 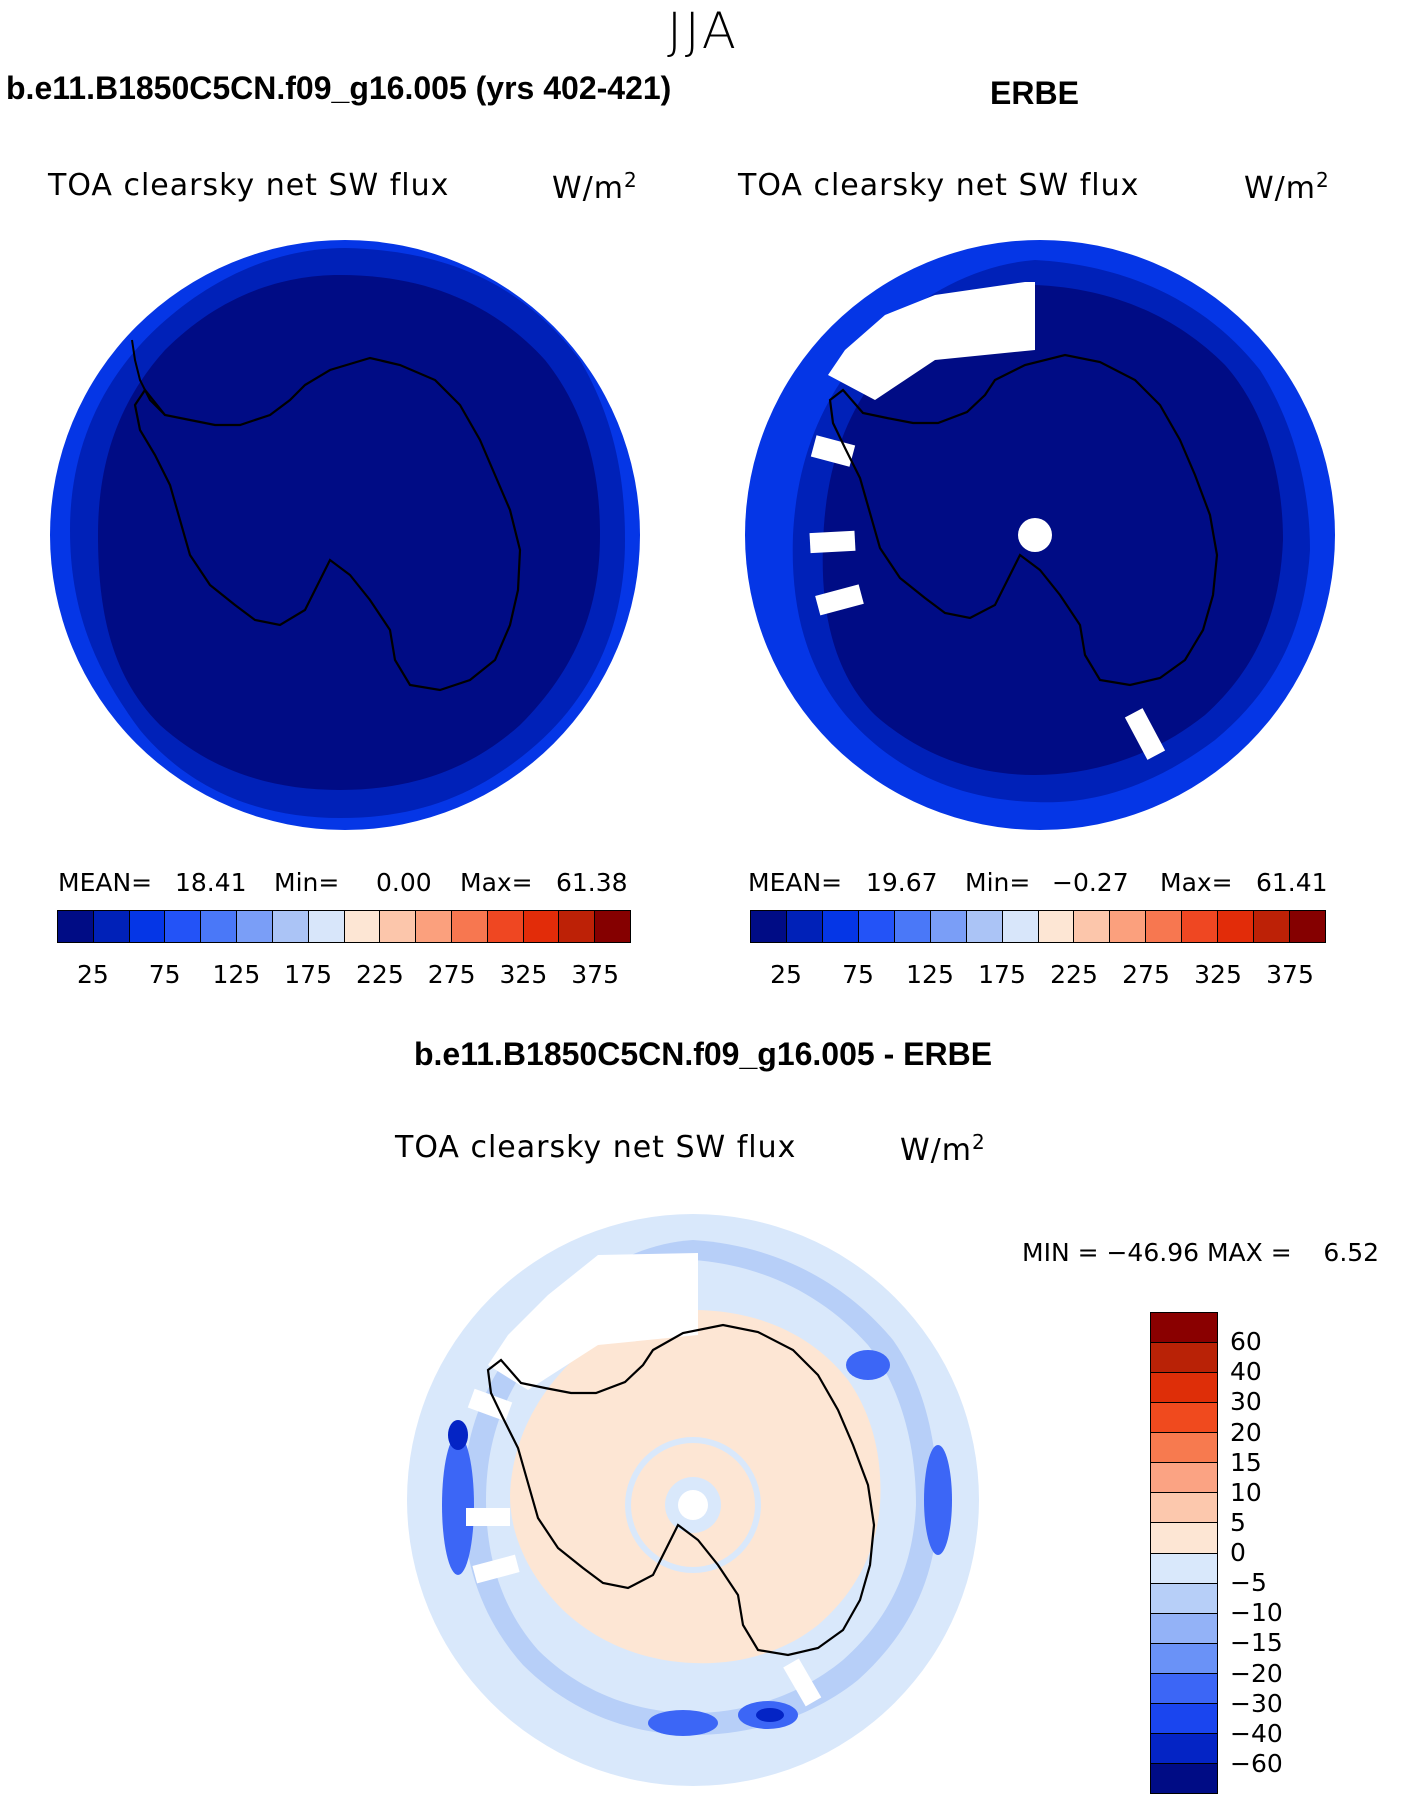 I want to click on obs-min-label: Min=, so click(x=998, y=882).